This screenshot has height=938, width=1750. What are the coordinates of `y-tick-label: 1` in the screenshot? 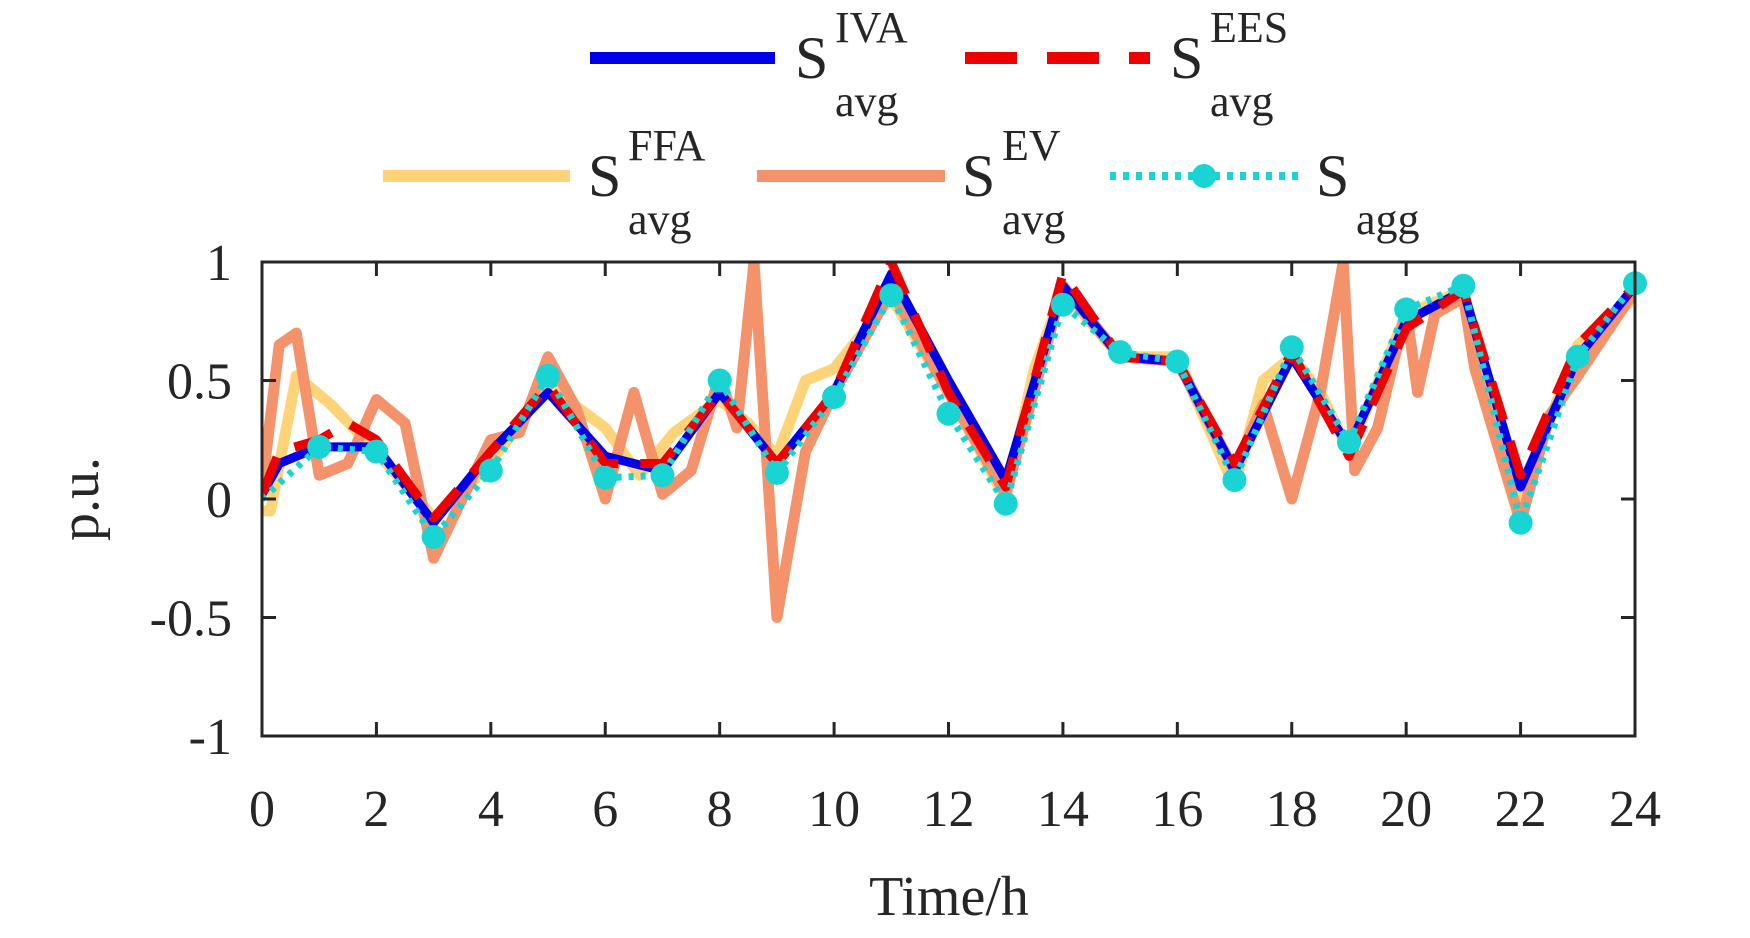 It's located at (219, 263).